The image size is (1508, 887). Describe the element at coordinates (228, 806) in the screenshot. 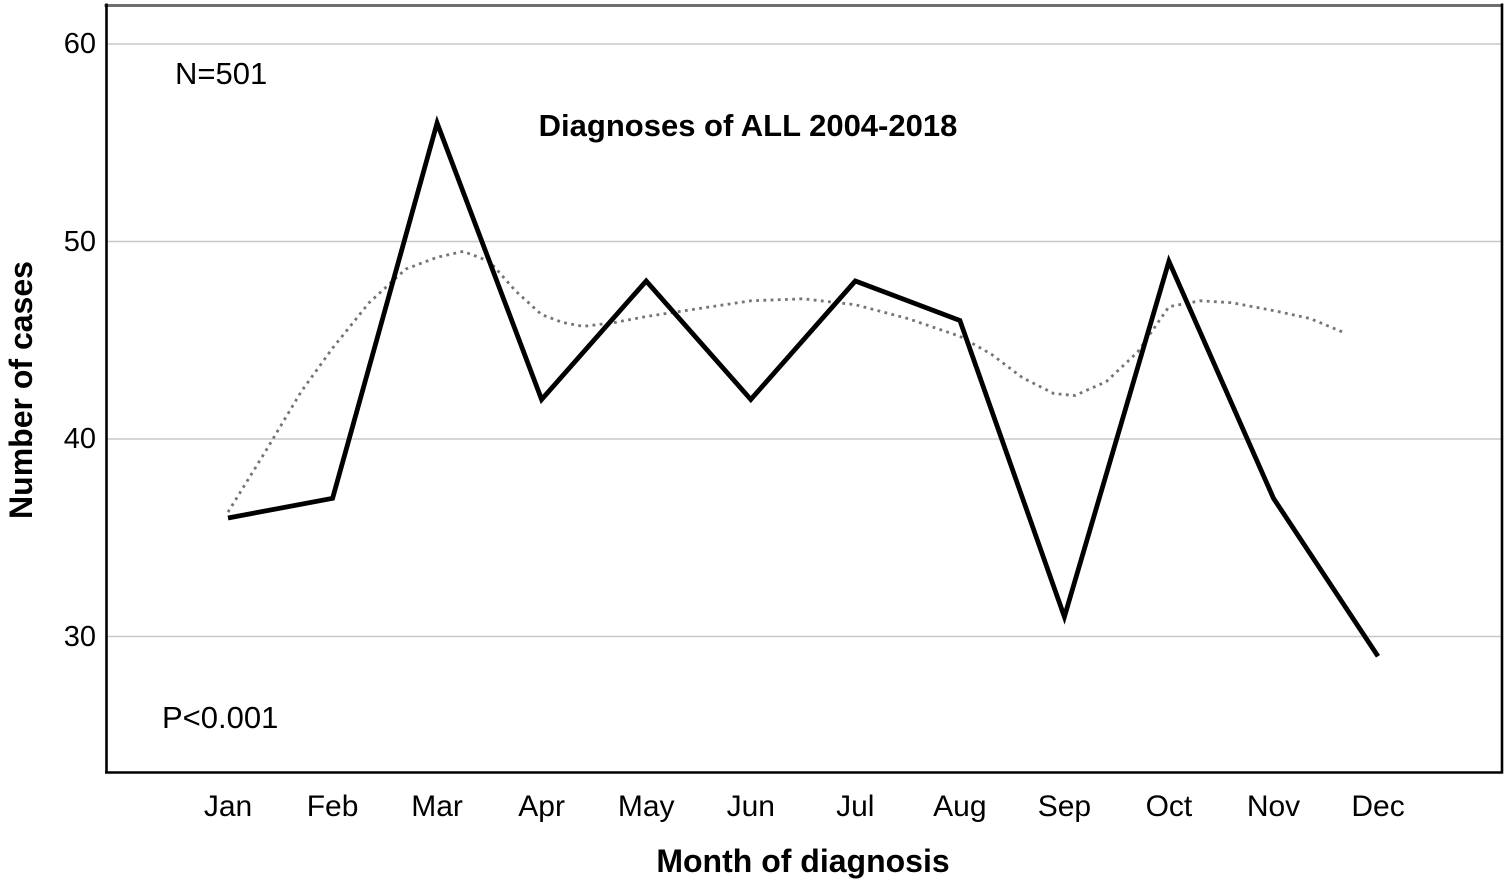

I see `x-tick-label-jan: Jan` at that location.